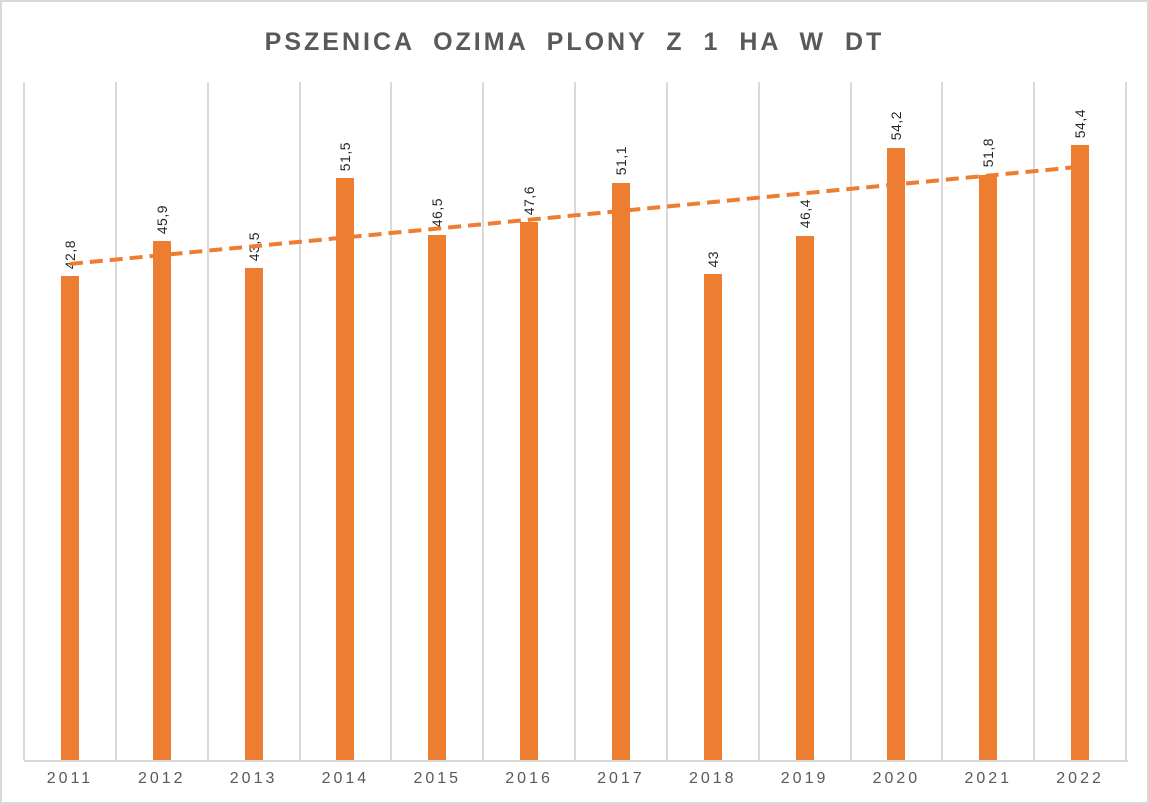 The height and width of the screenshot is (804, 1149). What do you see at coordinates (529, 778) in the screenshot?
I see `x-axis-tick-label: 2016` at bounding box center [529, 778].